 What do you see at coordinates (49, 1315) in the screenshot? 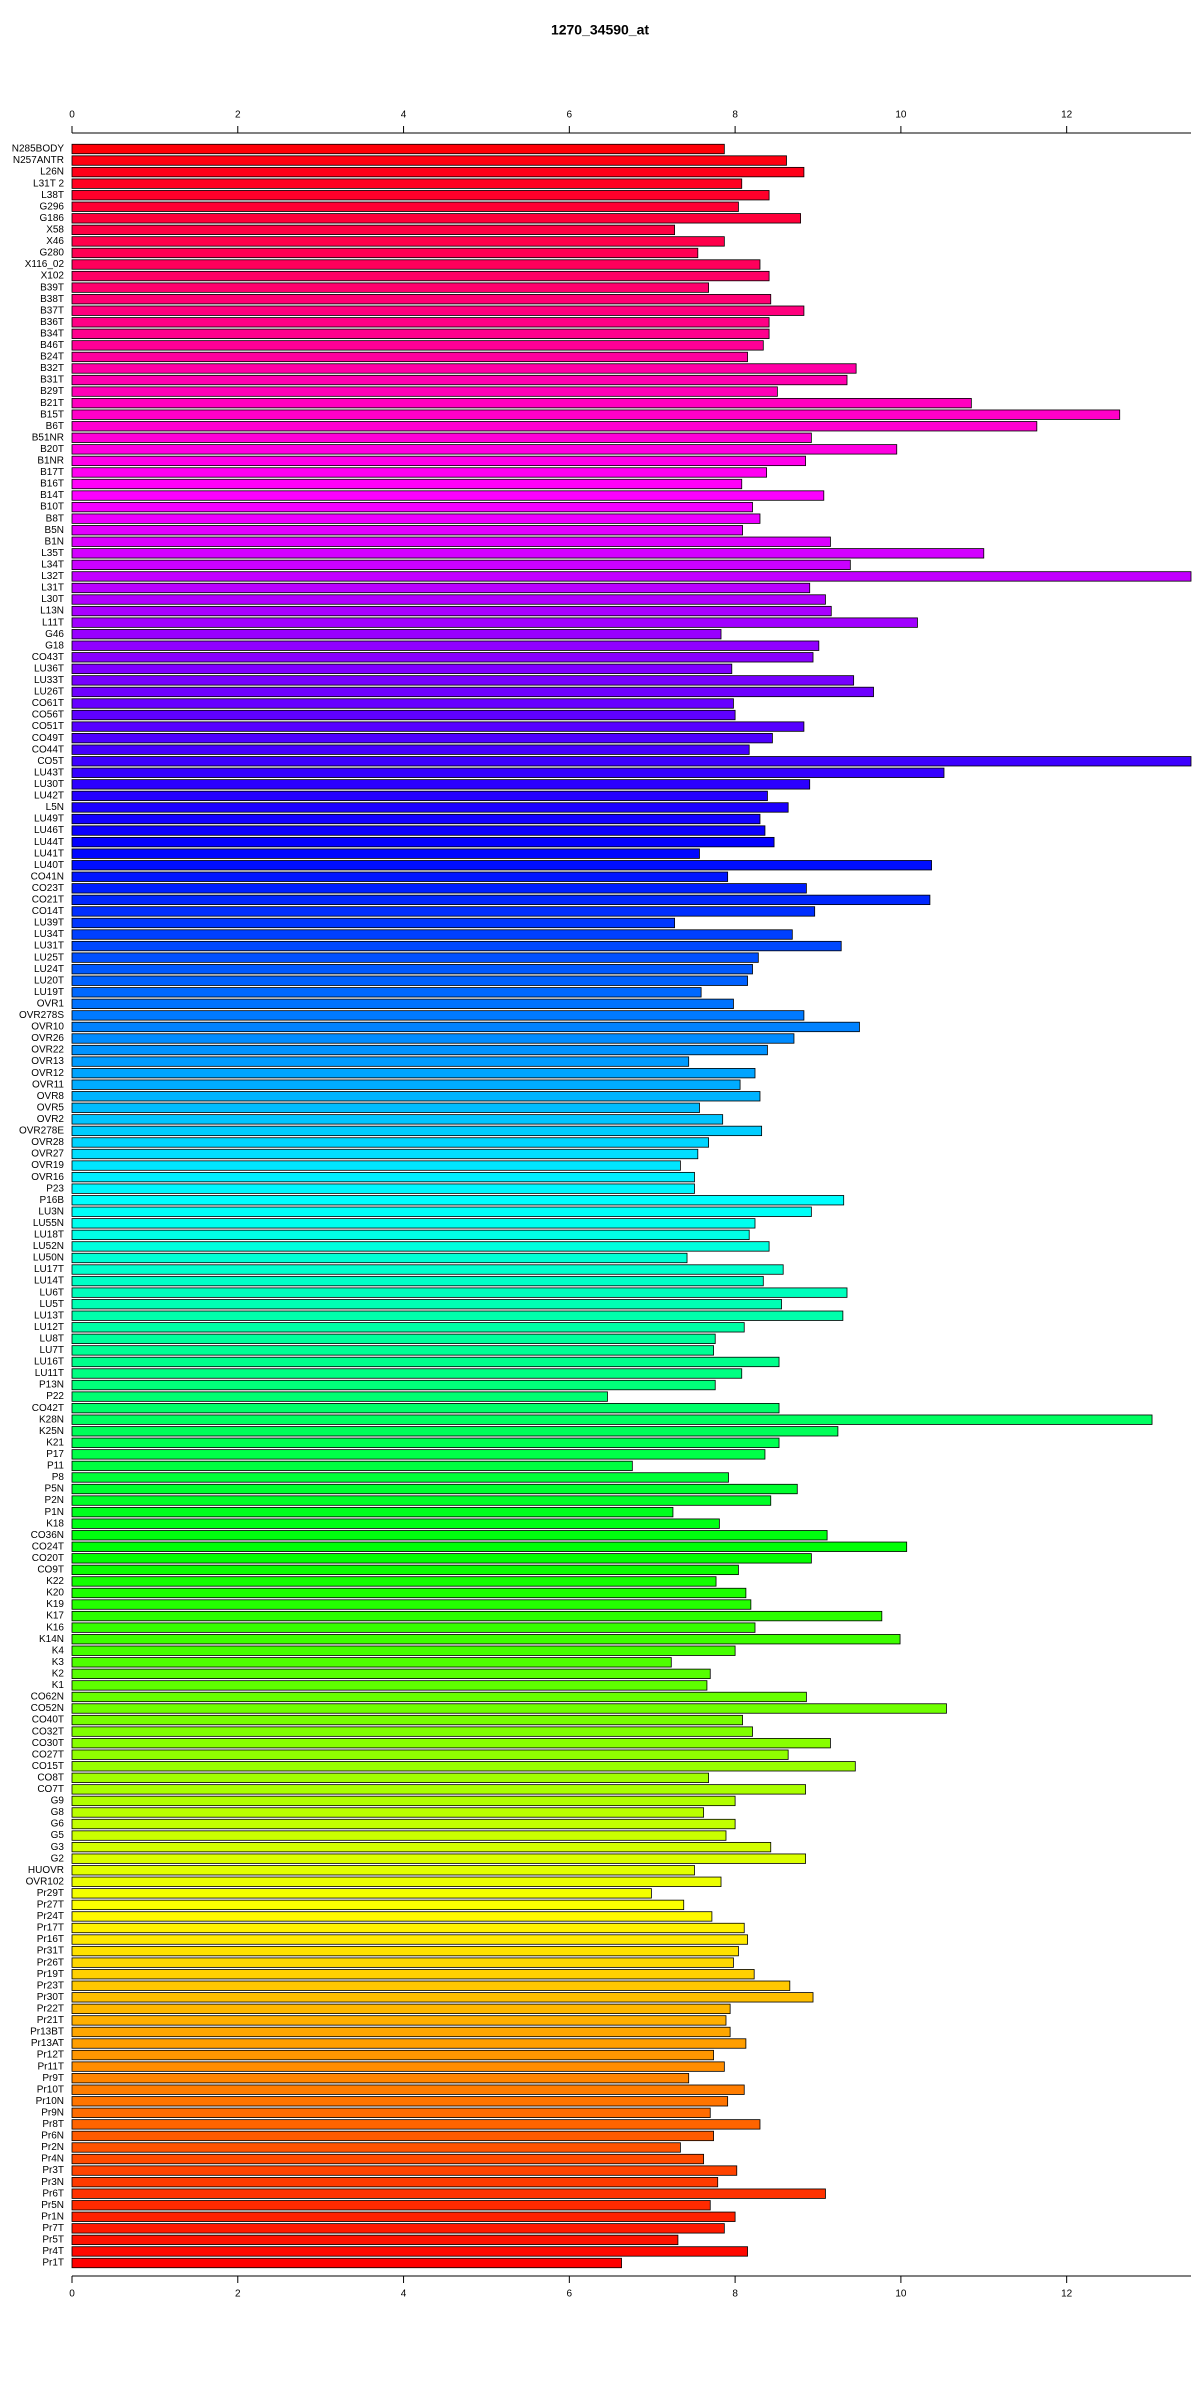
I see `y-tick-label: LU13T` at bounding box center [49, 1315].